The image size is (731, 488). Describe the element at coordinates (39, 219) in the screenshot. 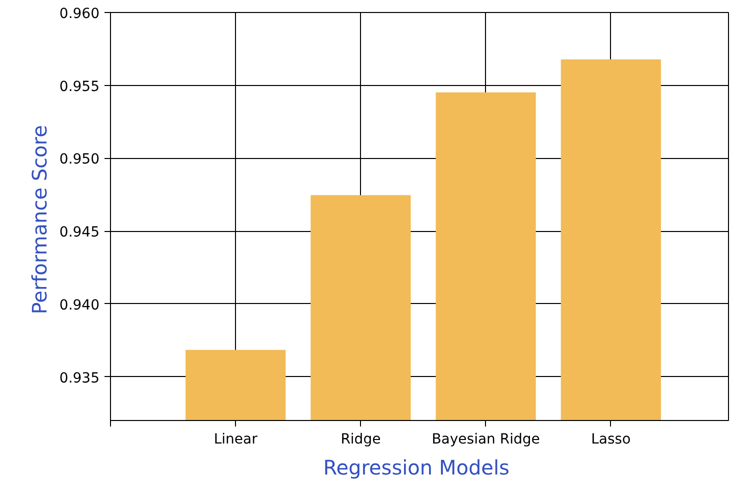

I see `y-axis-title: Performance Score` at that location.